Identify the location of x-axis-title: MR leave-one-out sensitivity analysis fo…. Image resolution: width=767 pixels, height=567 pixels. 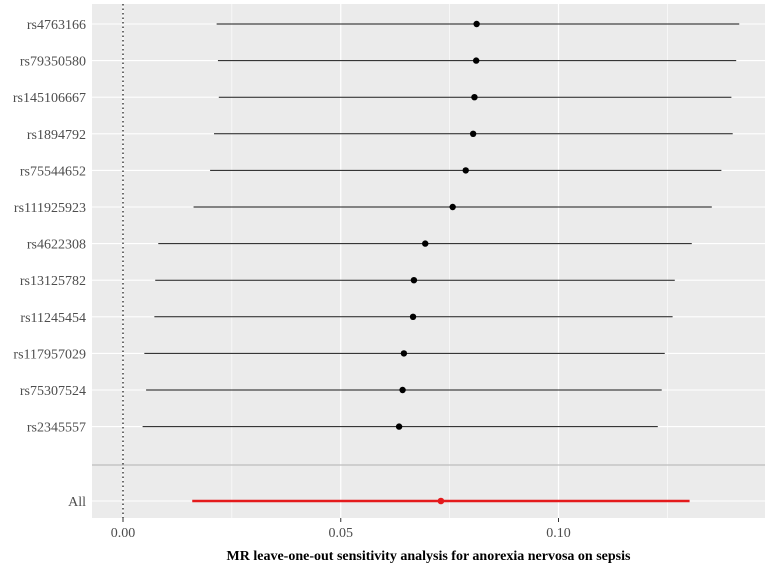
(429, 556).